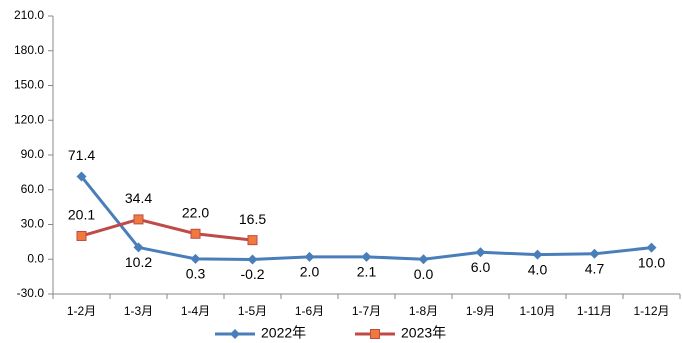 The image size is (682, 343). I want to click on x-tick-label: 1-3月, so click(138, 311).